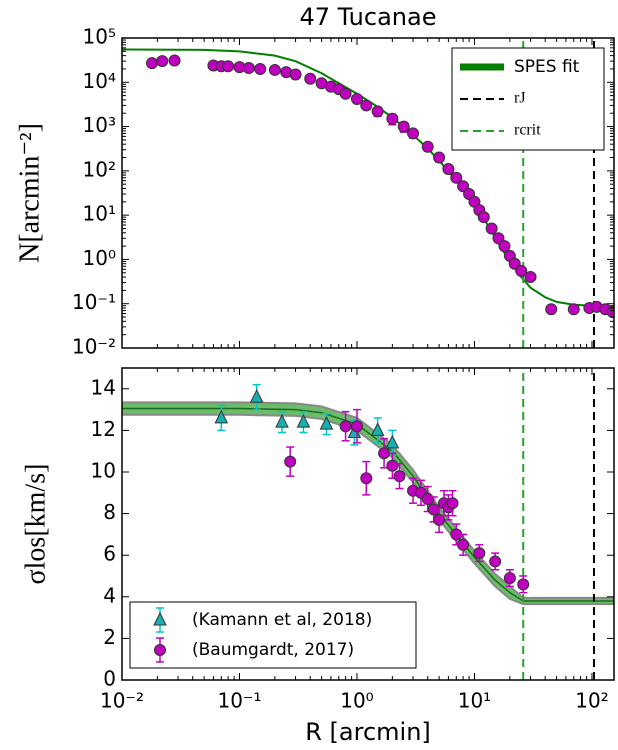 The width and height of the screenshot is (618, 750). Describe the element at coordinates (109, 512) in the screenshot. I see `y-tick-label: 8` at that location.